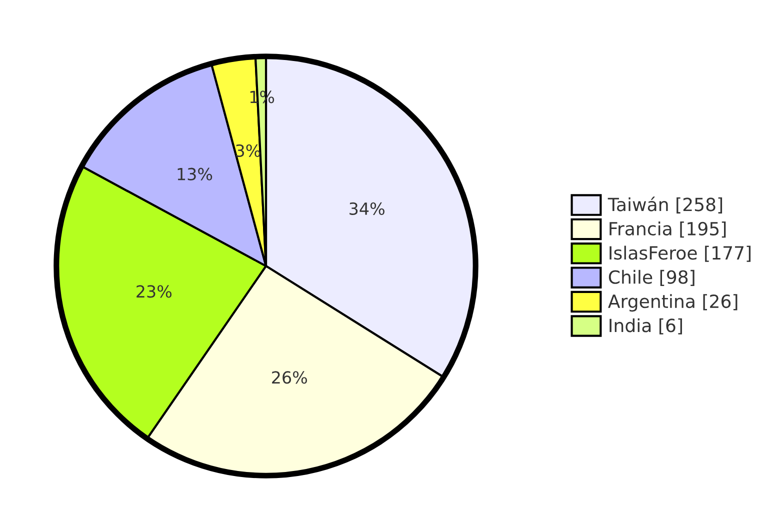 The width and height of the screenshot is (761, 531). Describe the element at coordinates (195, 174) in the screenshot. I see `data-label: 13%` at that location.